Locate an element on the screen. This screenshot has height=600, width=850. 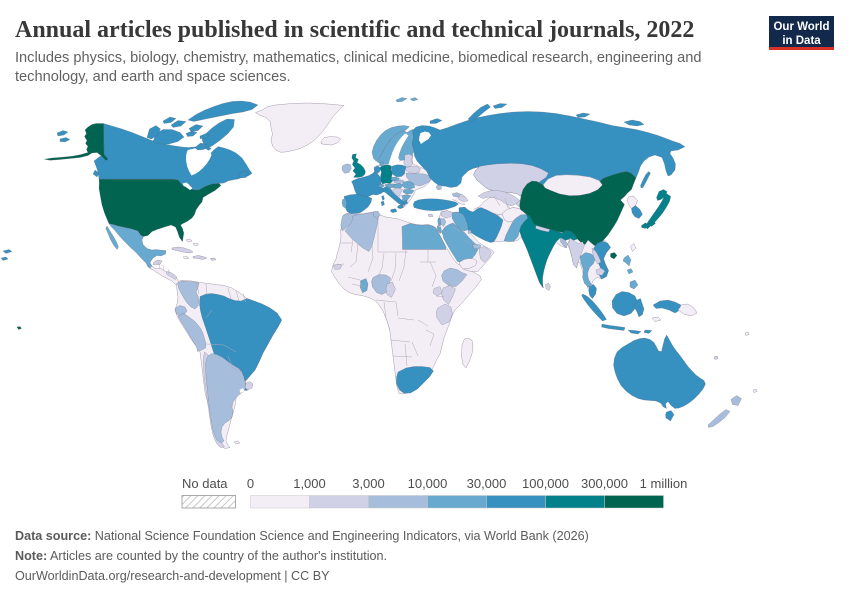
svg-text: 30,000 is located at coordinates (487, 483).